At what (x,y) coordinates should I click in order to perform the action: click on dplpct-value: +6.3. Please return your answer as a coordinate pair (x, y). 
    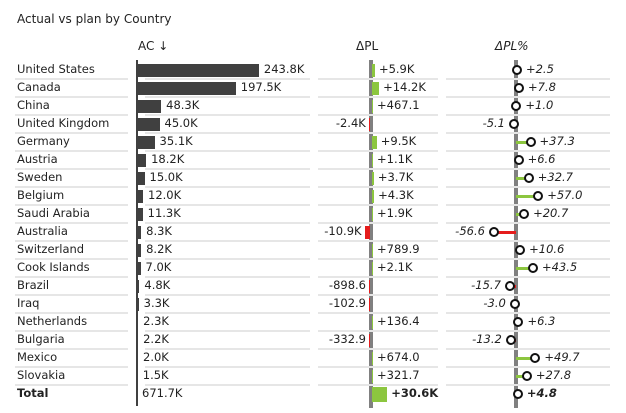
    Looking at the image, I should click on (541, 321).